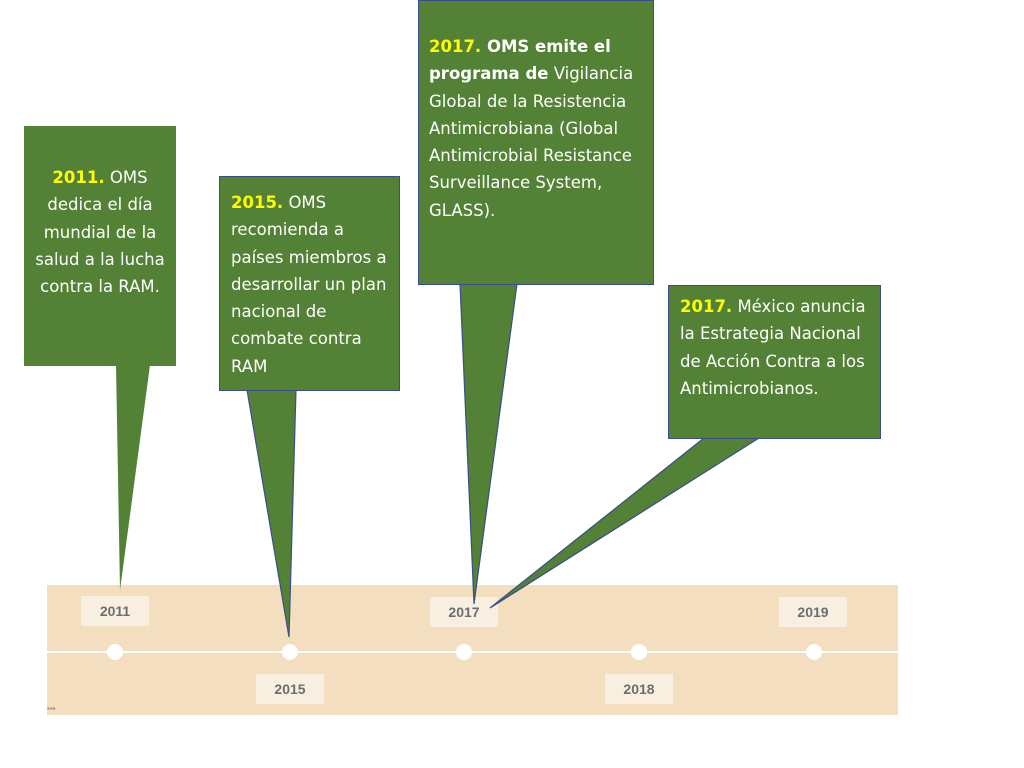 This screenshot has height=768, width=1024. What do you see at coordinates (814, 652) in the screenshot?
I see `timeline-dot-2019` at bounding box center [814, 652].